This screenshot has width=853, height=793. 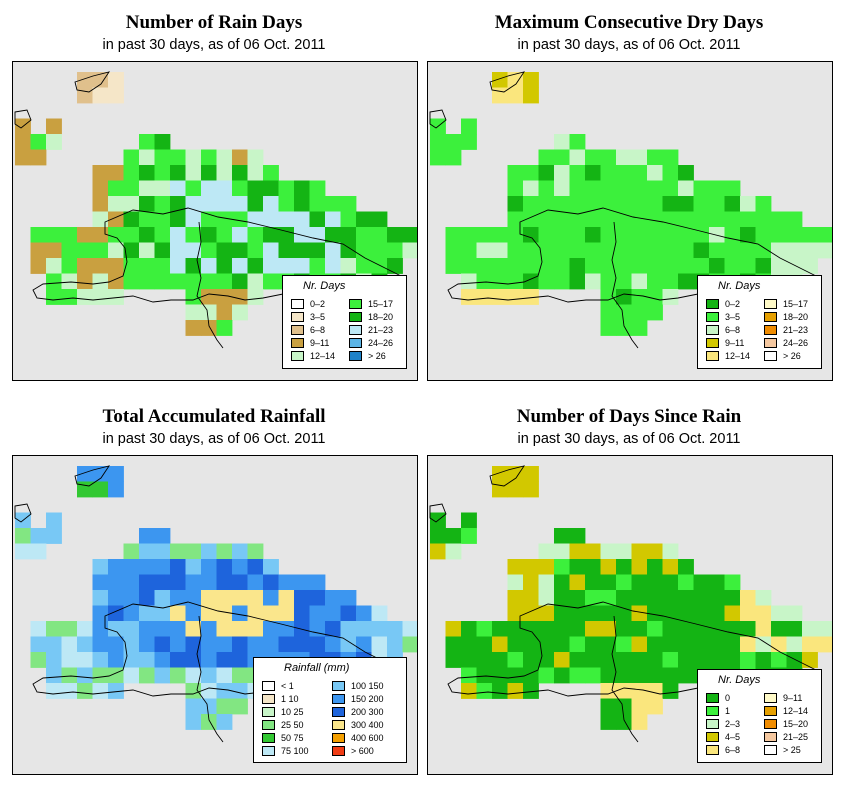 What do you see at coordinates (214, 416) in the screenshot?
I see `panel-title-total-rainfall: Total Accumulated Rainfall` at bounding box center [214, 416].